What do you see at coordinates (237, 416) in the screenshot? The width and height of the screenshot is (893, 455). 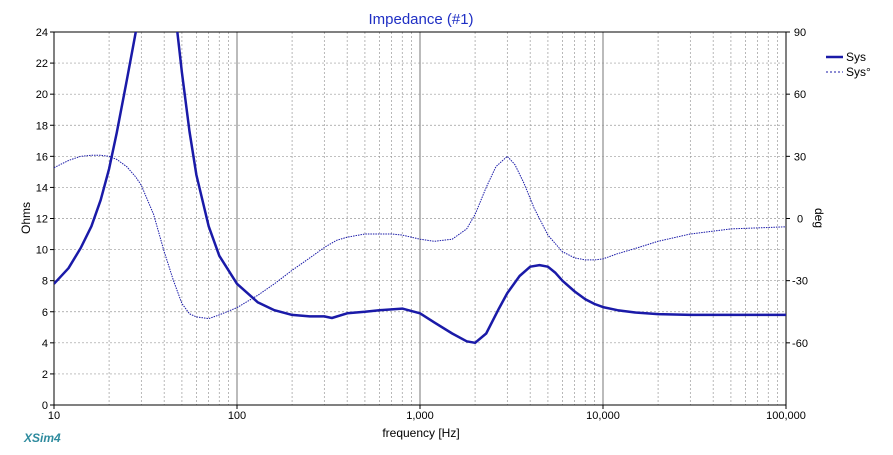 I see `x-tick-label: 100` at bounding box center [237, 416].